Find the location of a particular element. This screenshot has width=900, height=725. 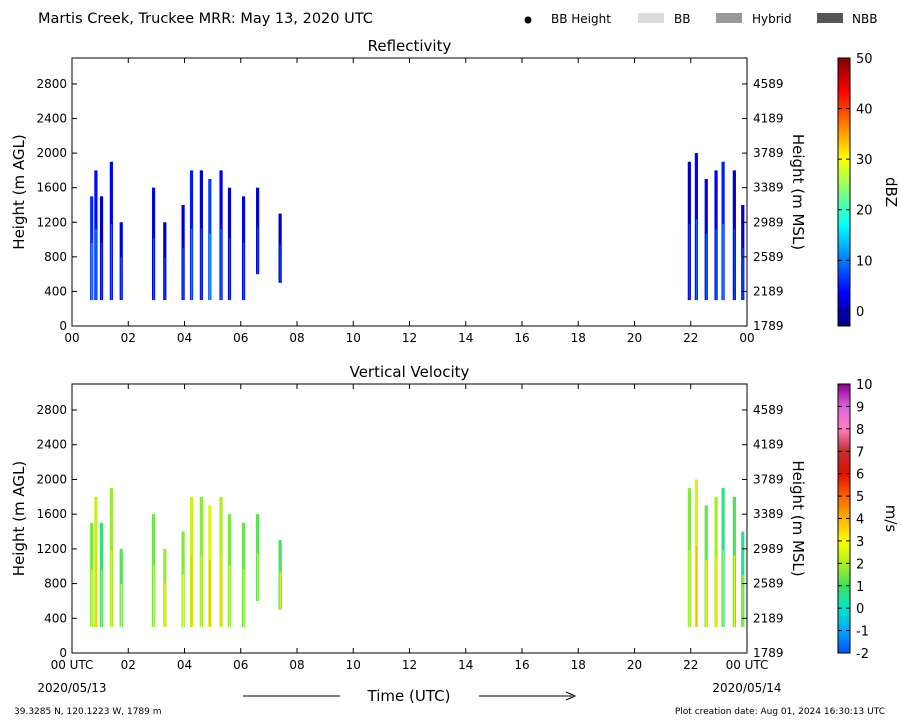

panel-title: Vertical Velocity is located at coordinates (410, 372).